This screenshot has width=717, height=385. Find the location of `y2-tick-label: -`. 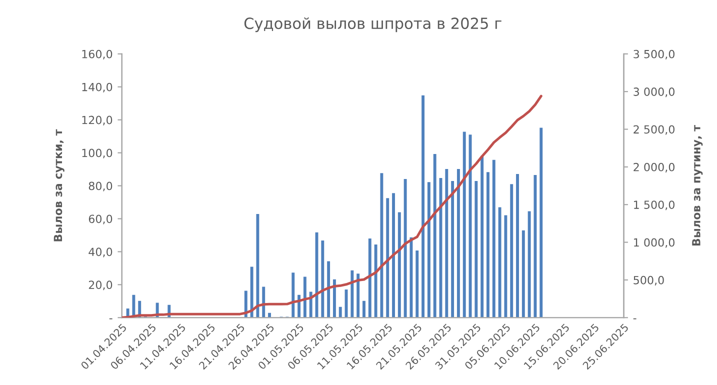

y2-tick-label: - is located at coordinates (634, 319).